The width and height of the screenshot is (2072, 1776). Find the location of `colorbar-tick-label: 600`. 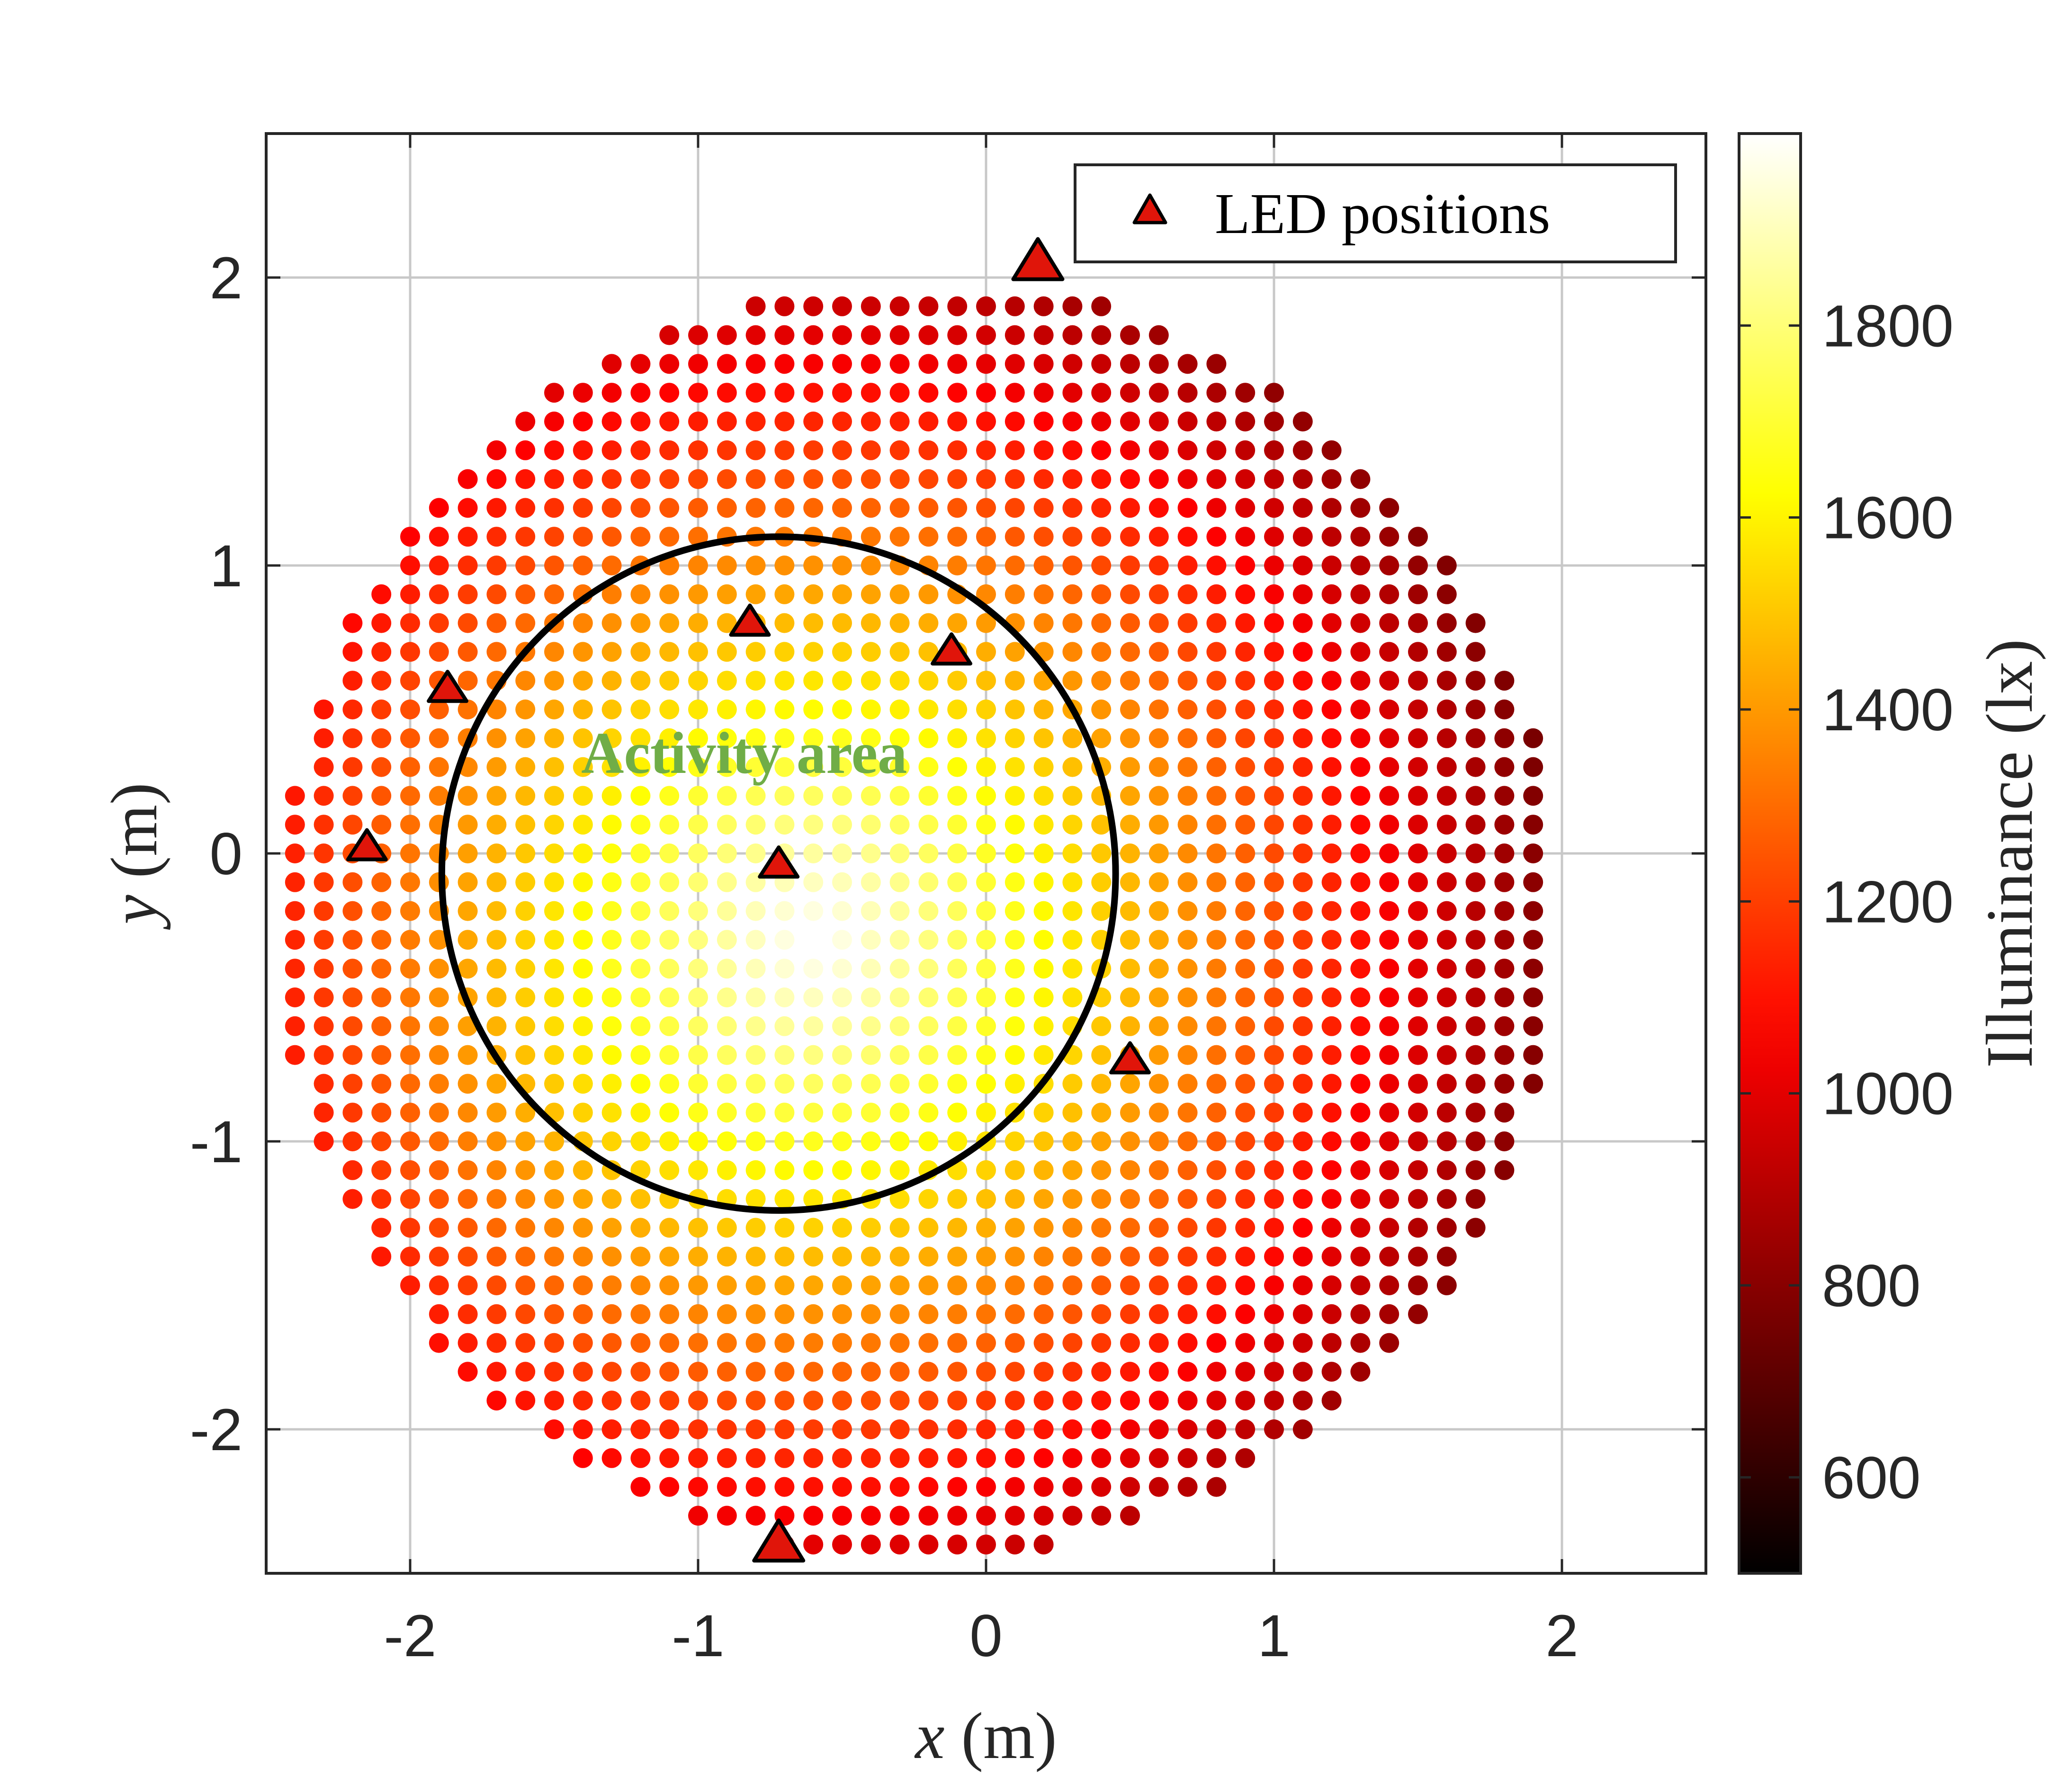

colorbar-tick-label: 600 is located at coordinates (1871, 1478).